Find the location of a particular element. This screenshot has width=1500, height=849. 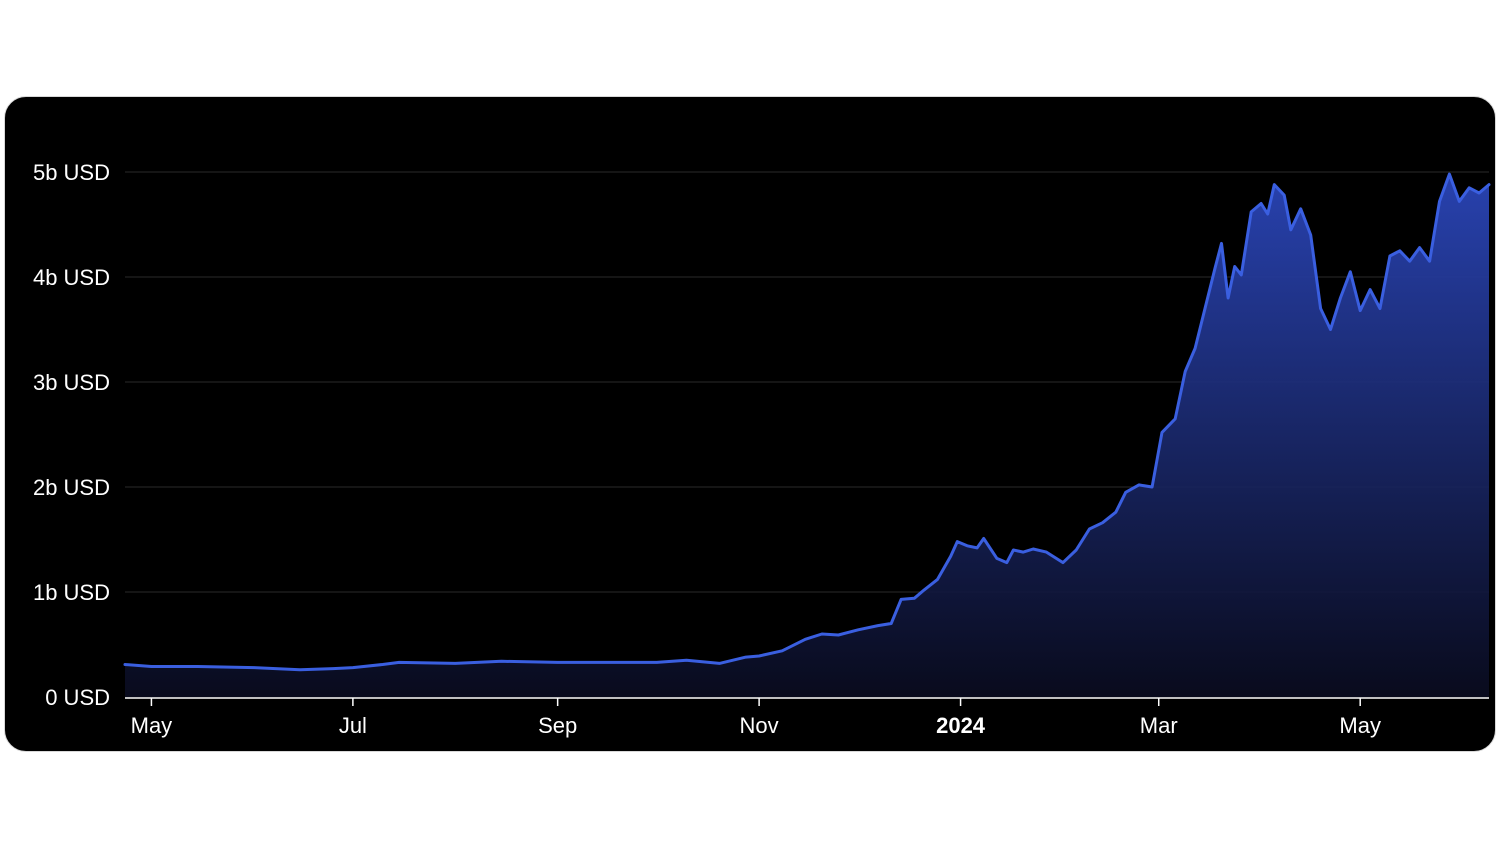

y-tick-label: 1b USD is located at coordinates (71, 592).